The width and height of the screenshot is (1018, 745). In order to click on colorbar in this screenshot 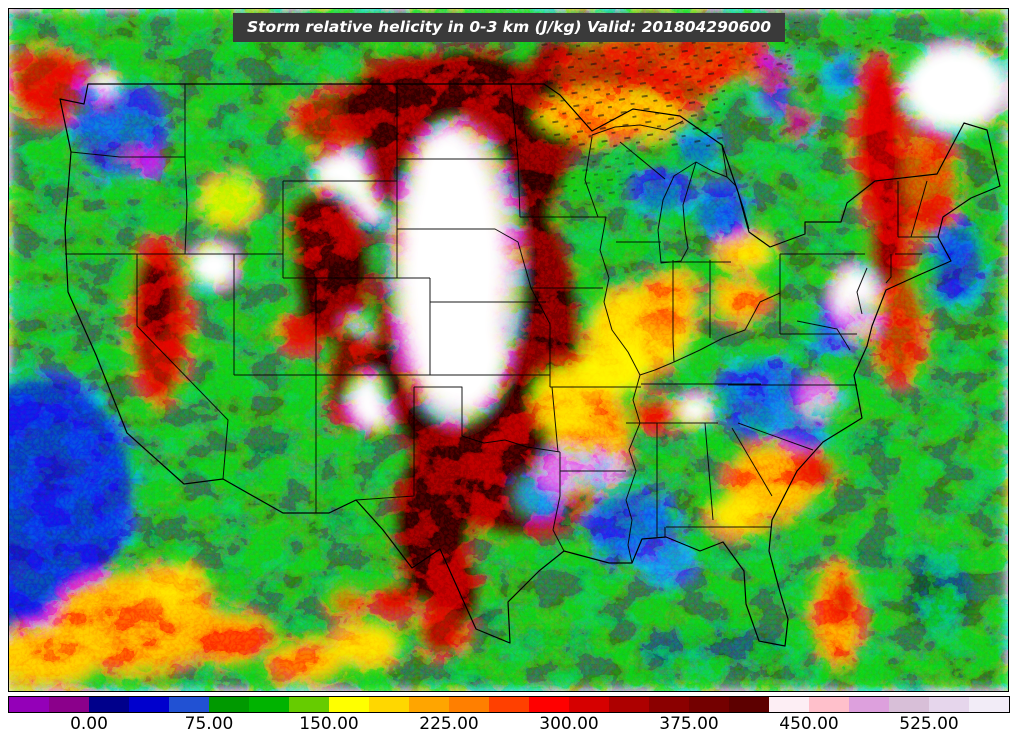, I will do `click(509, 704)`.